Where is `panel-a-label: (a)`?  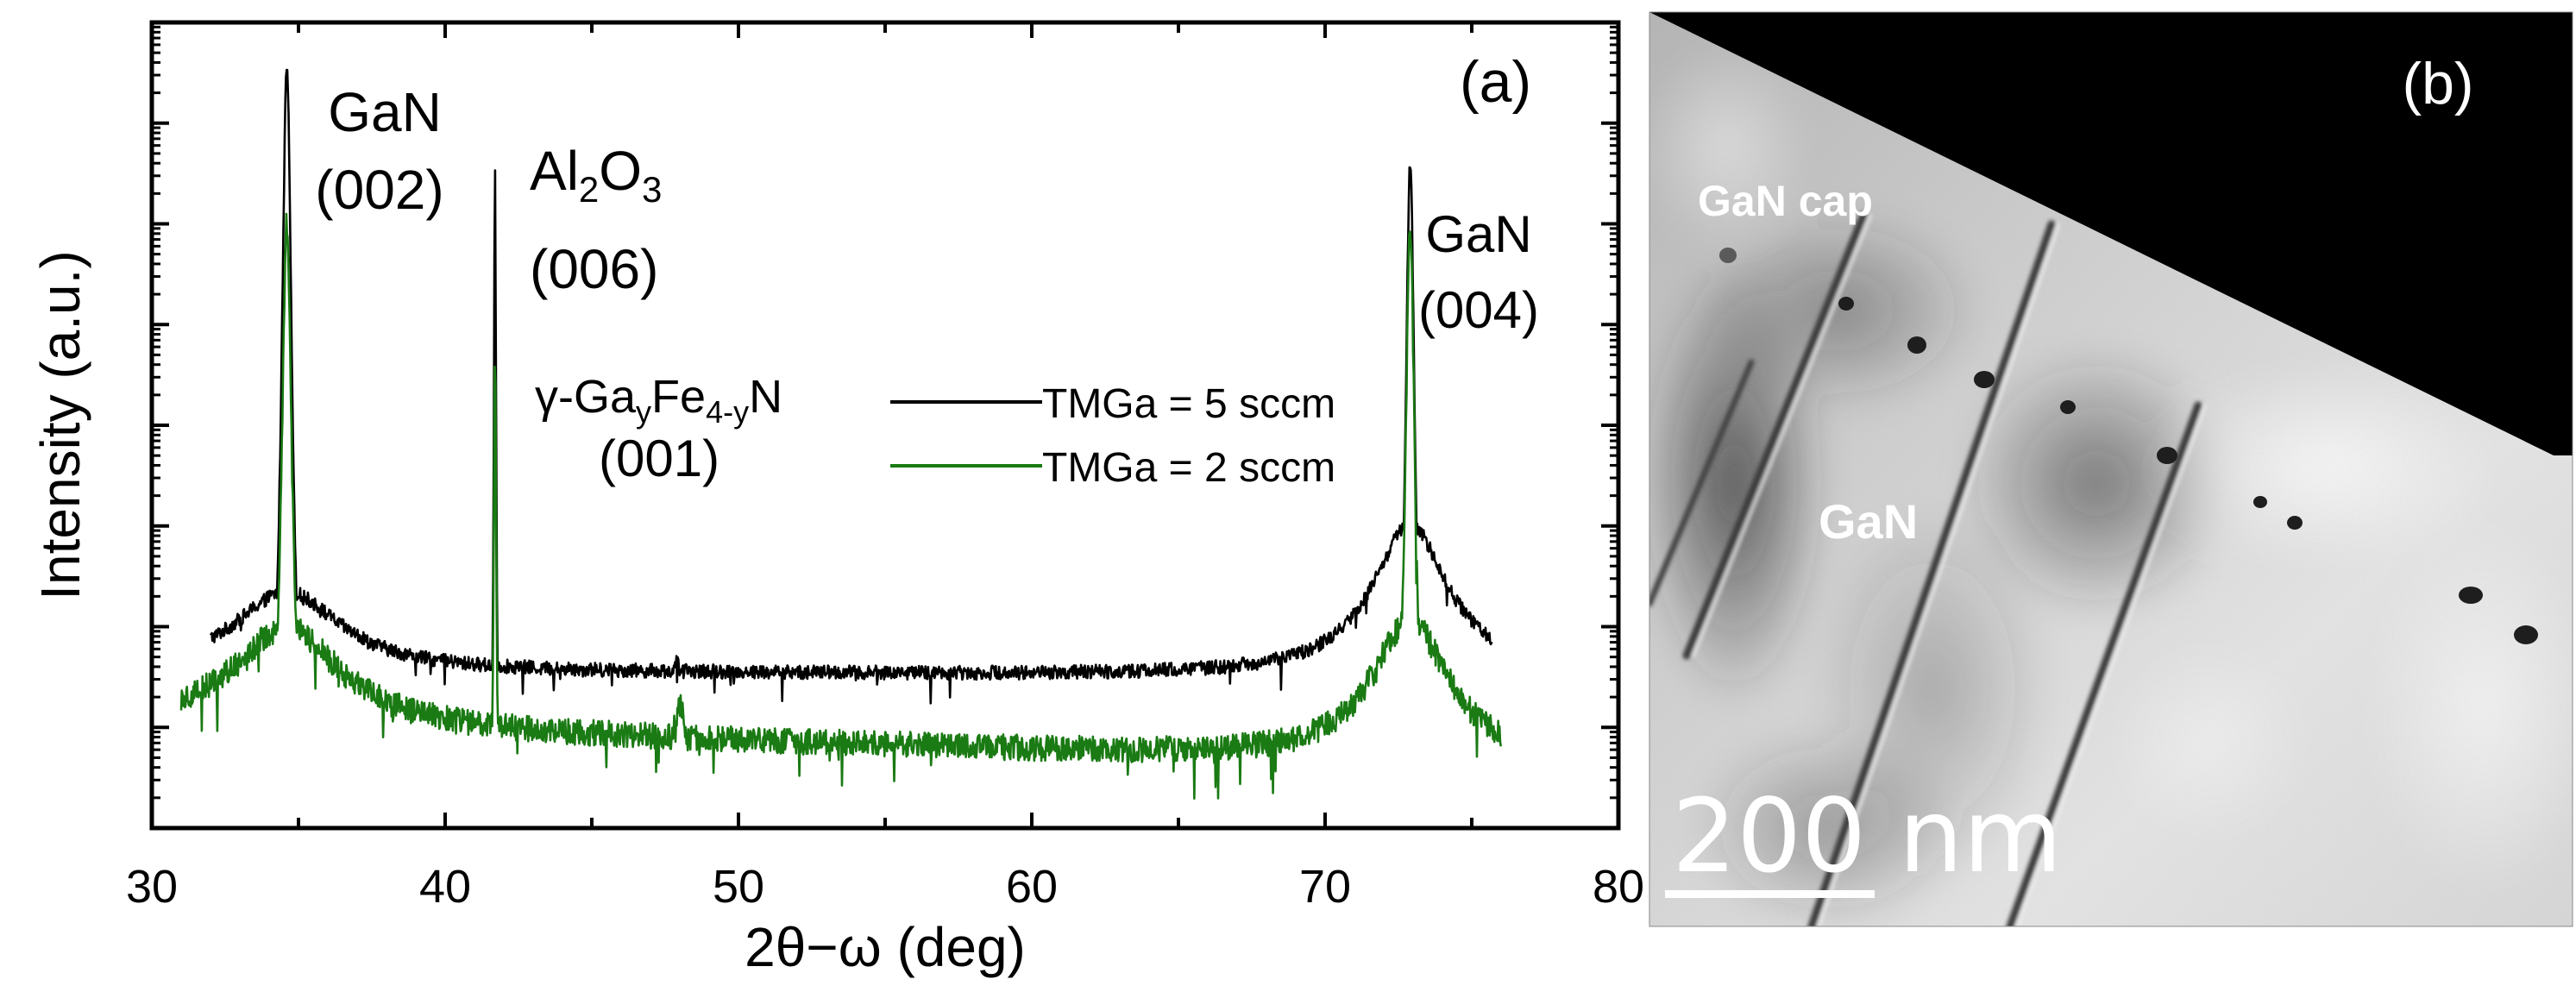 panel-a-label: (a) is located at coordinates (1495, 82).